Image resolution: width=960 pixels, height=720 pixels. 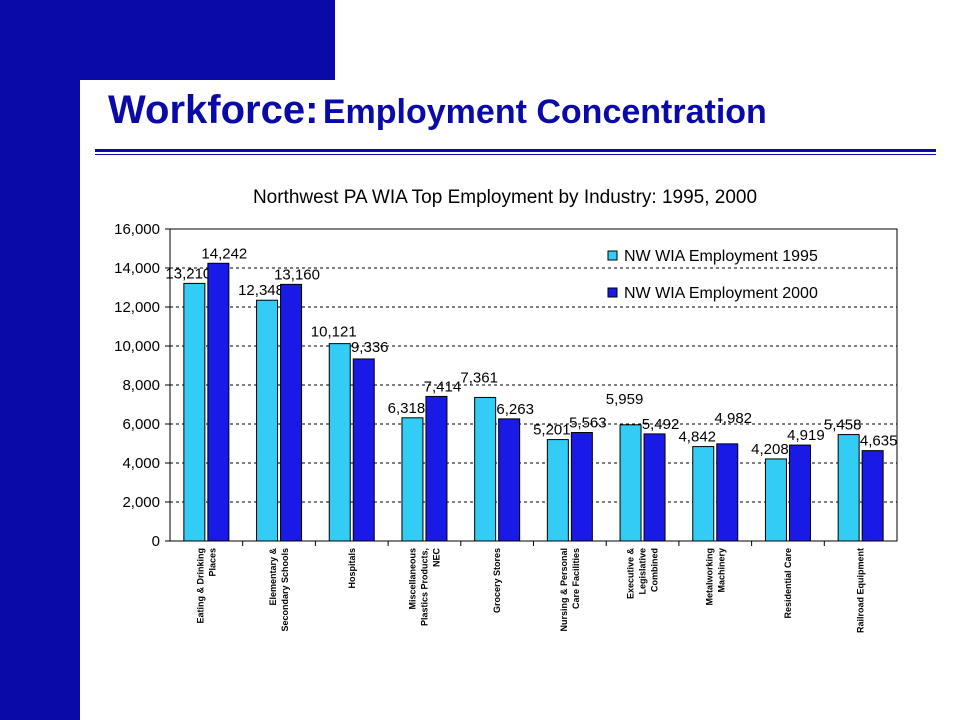 I want to click on x-category-label: NEC, so click(x=436, y=558).